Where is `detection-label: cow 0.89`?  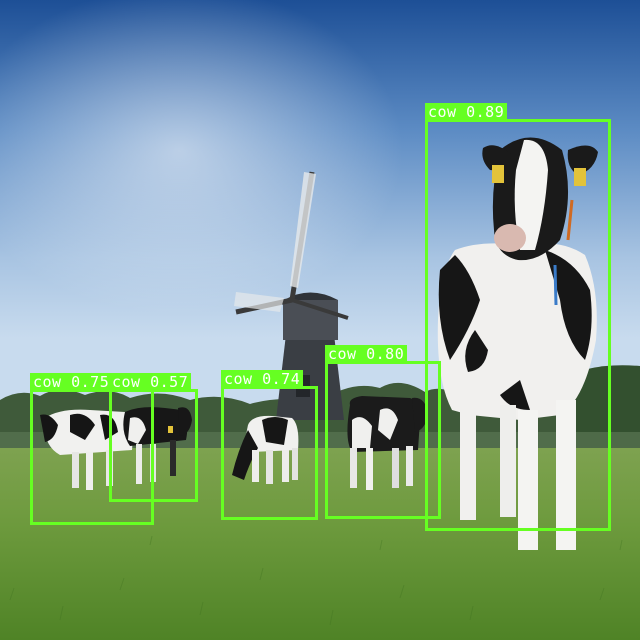 detection-label: cow 0.89 is located at coordinates (466, 112).